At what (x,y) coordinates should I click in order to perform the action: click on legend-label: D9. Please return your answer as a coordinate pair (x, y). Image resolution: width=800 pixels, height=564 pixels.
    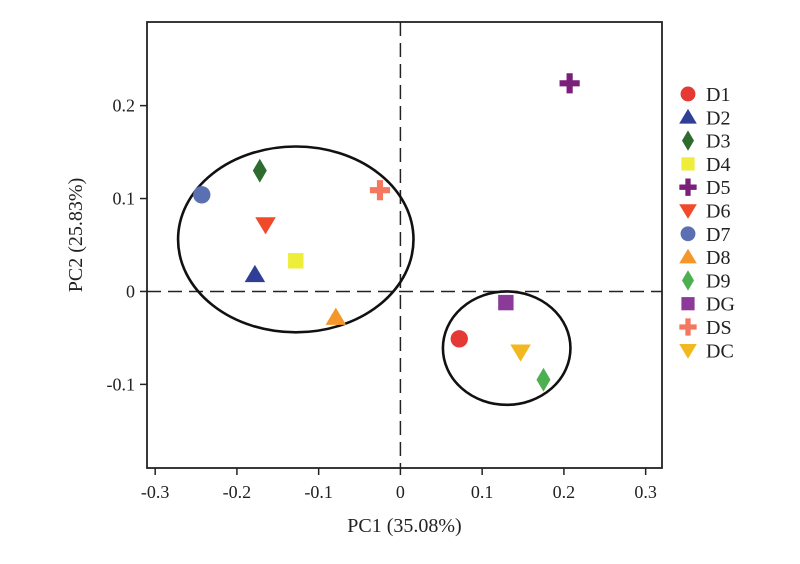
    Looking at the image, I should click on (718, 281).